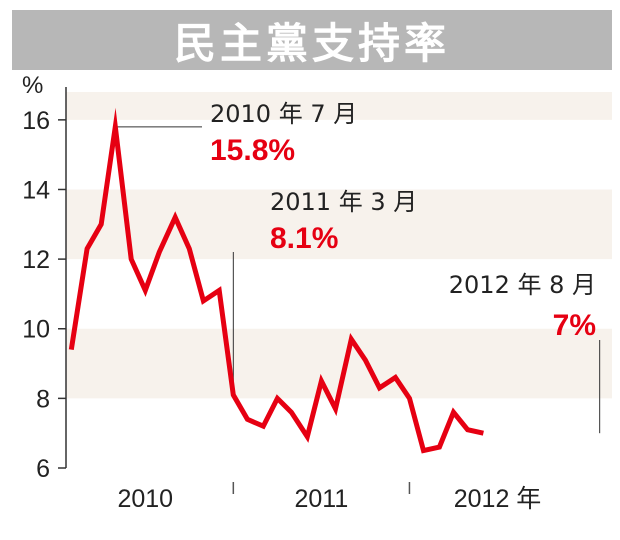 This screenshot has width=620, height=540. Describe the element at coordinates (574, 325) in the screenshot. I see `annotation-value-2: 7%` at that location.